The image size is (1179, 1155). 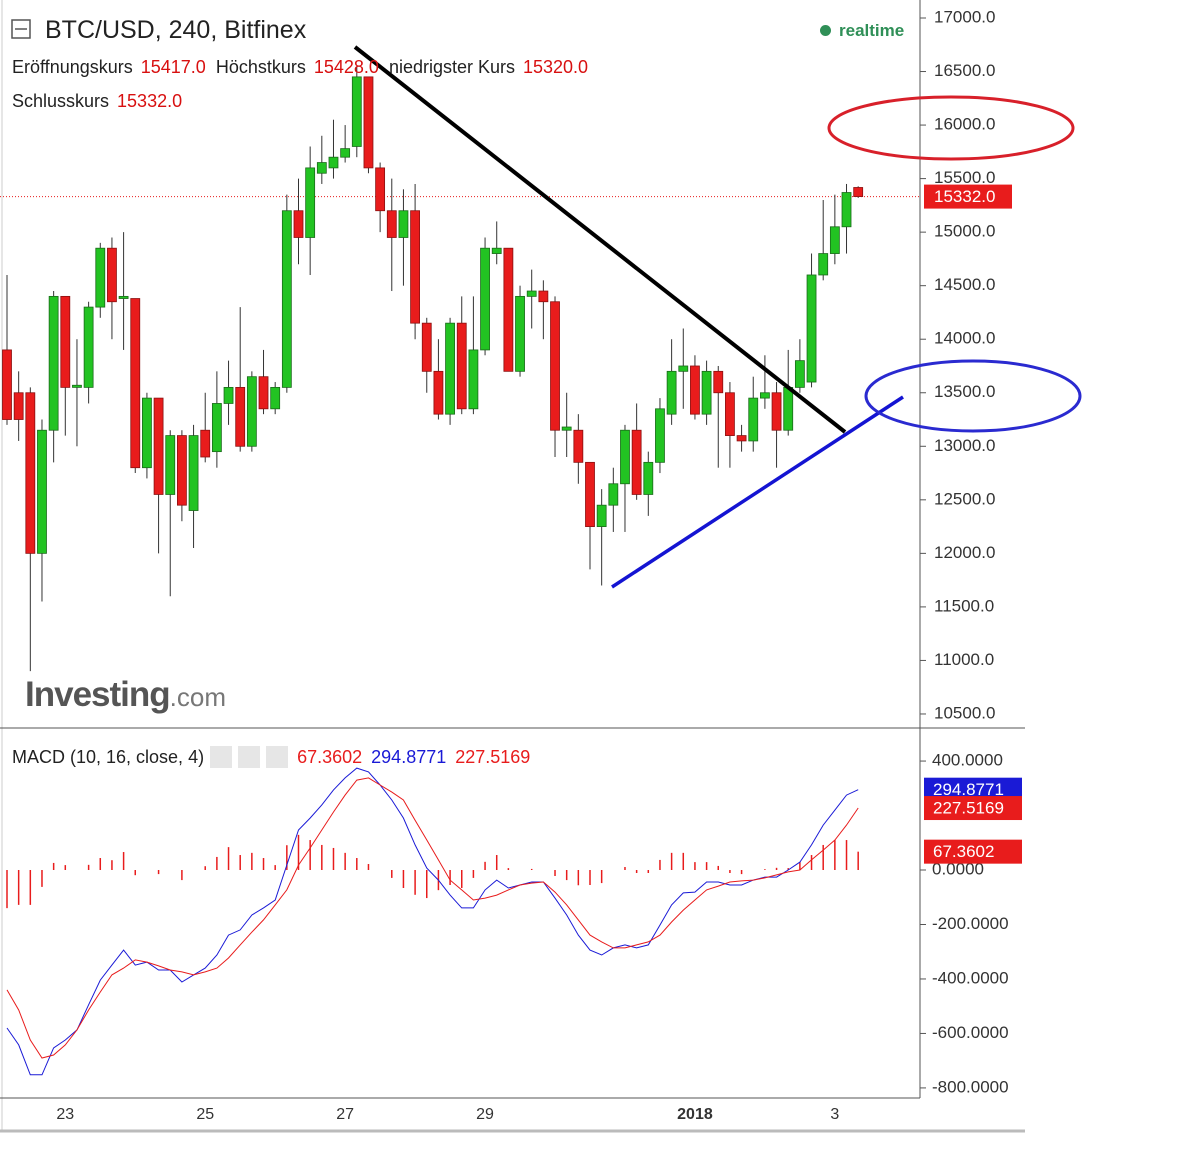 I want to click on support-ellipse, so click(x=973, y=396).